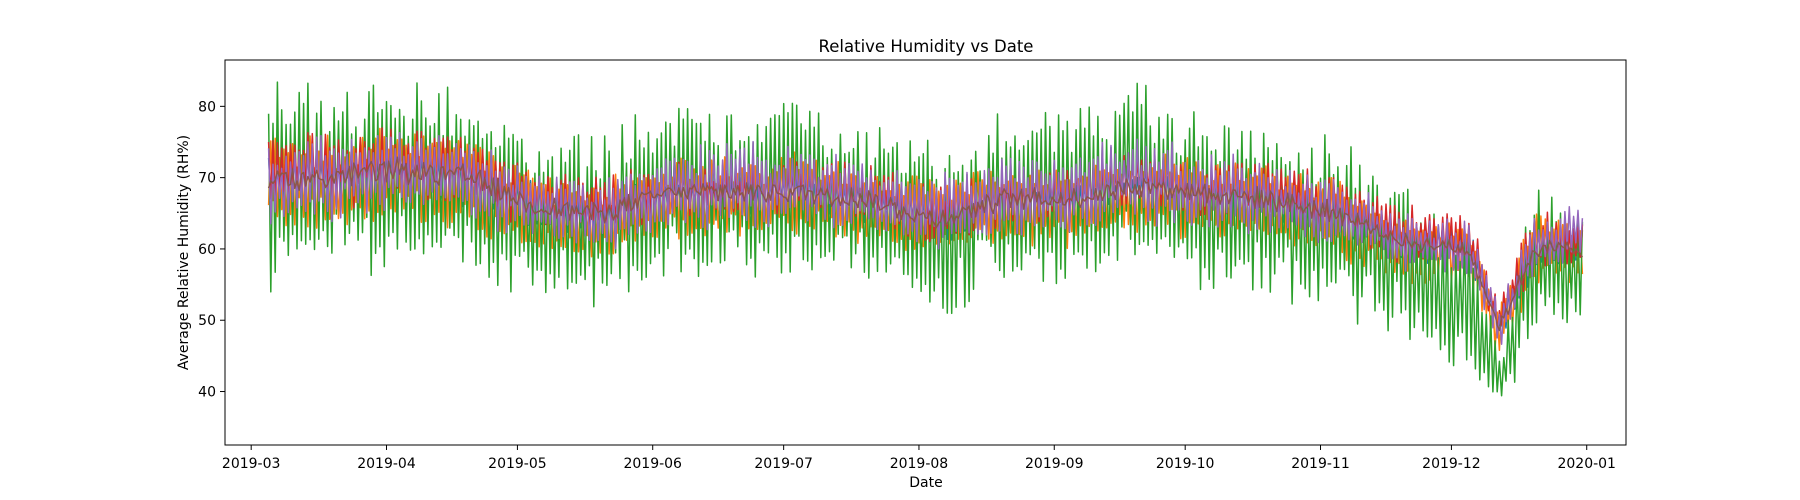 The height and width of the screenshot is (500, 1800). What do you see at coordinates (925, 483) in the screenshot?
I see `x-axis-label: Date` at bounding box center [925, 483].